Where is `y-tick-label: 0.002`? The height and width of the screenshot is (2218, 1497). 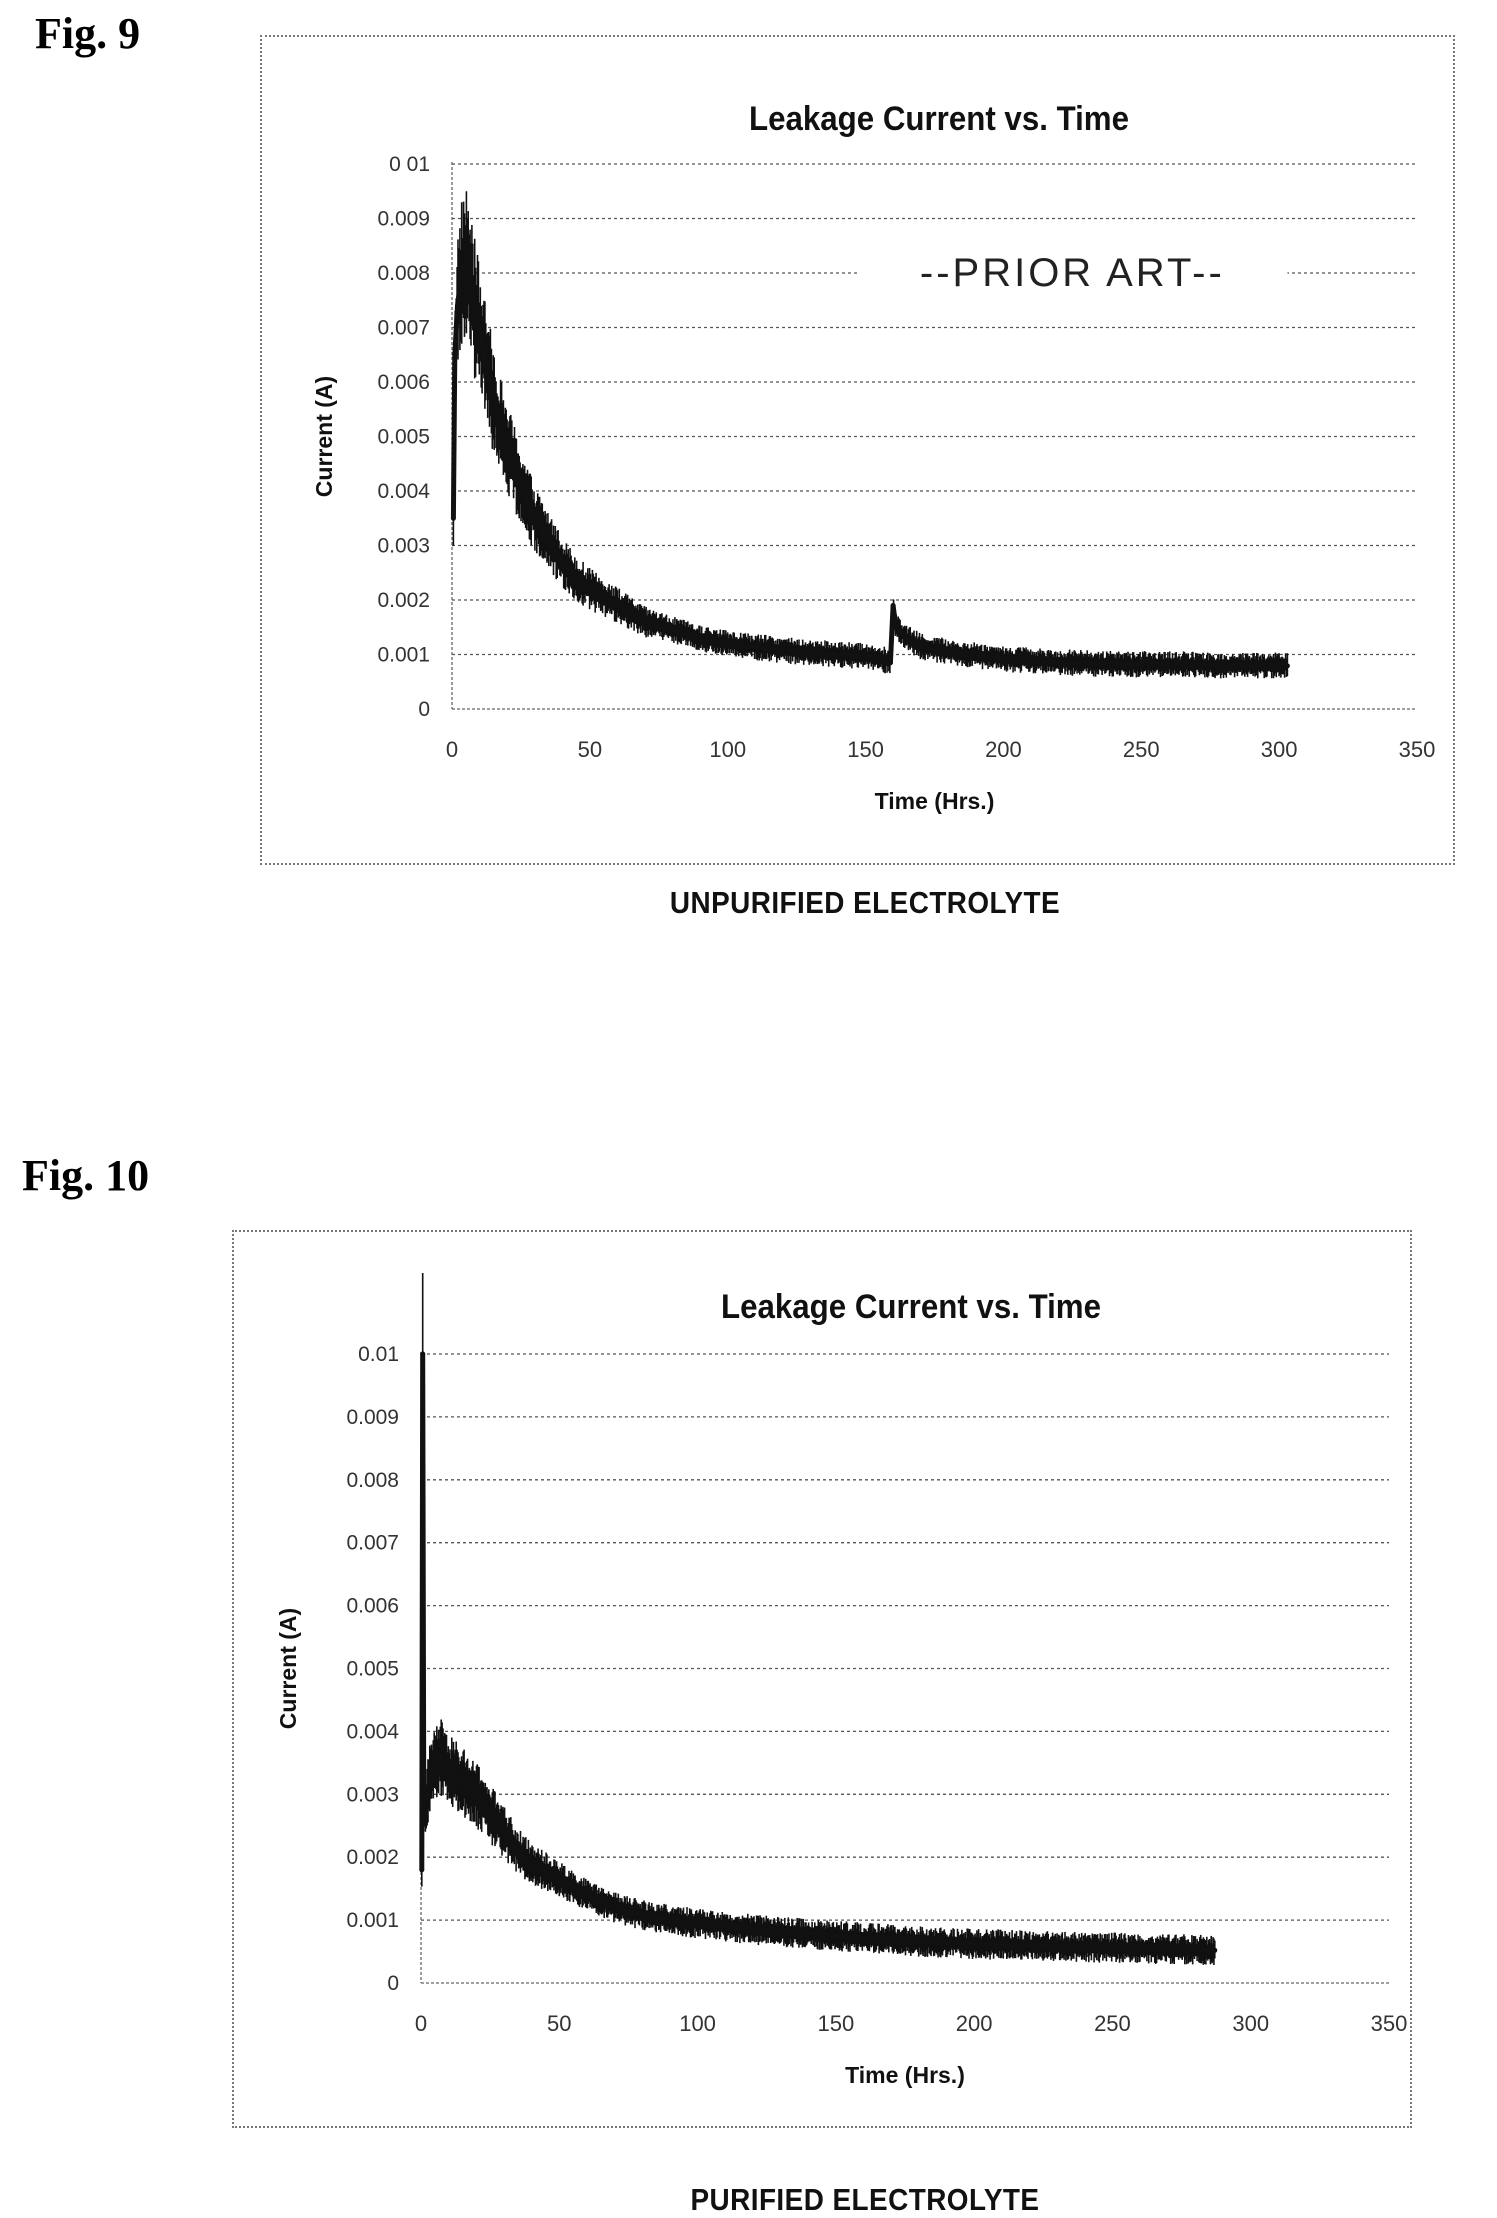 y-tick-label: 0.002 is located at coordinates (403, 600).